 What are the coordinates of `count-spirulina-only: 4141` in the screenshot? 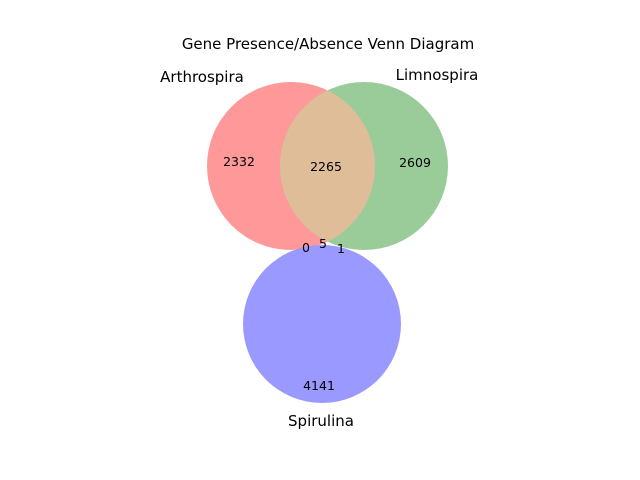 It's located at (319, 385).